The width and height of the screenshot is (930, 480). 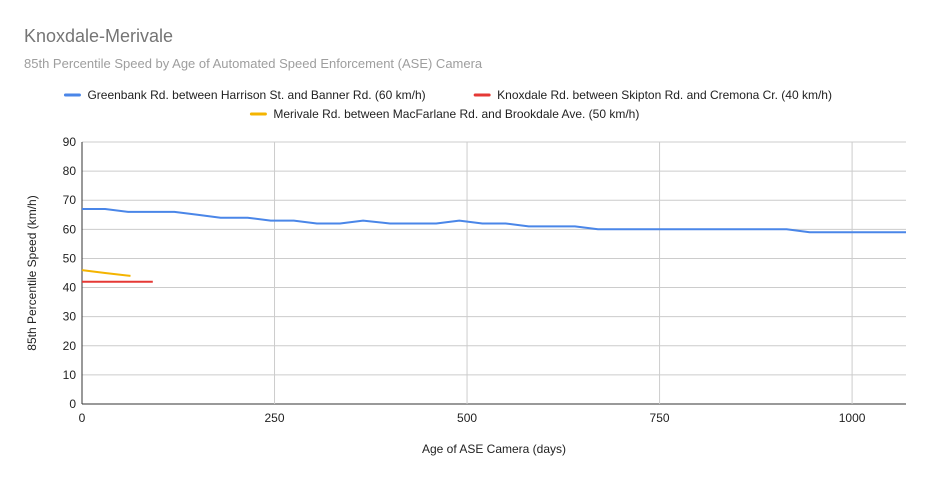 I want to click on y-tick-label: 50, so click(x=70, y=258).